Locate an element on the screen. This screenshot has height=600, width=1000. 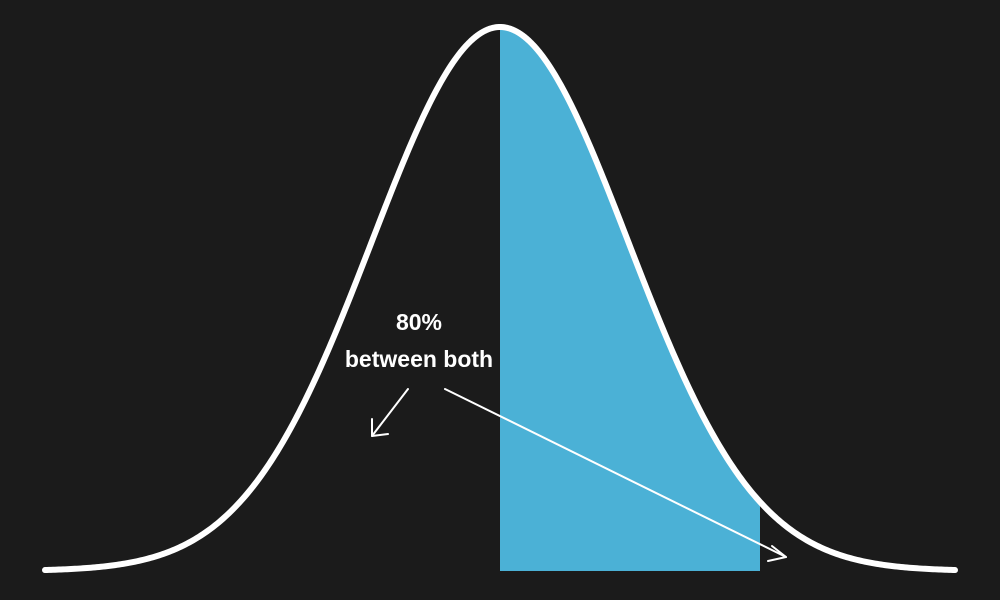
arrow-left-shaft is located at coordinates (390, 412).